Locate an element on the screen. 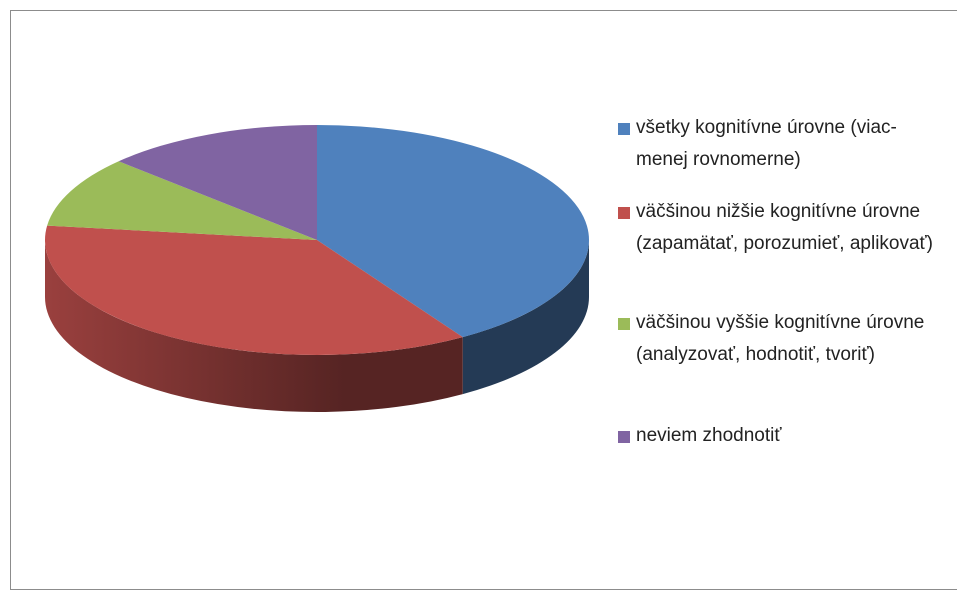 The height and width of the screenshot is (590, 957). legend-entry: neviem zhodnotiť is located at coordinates (782, 436).